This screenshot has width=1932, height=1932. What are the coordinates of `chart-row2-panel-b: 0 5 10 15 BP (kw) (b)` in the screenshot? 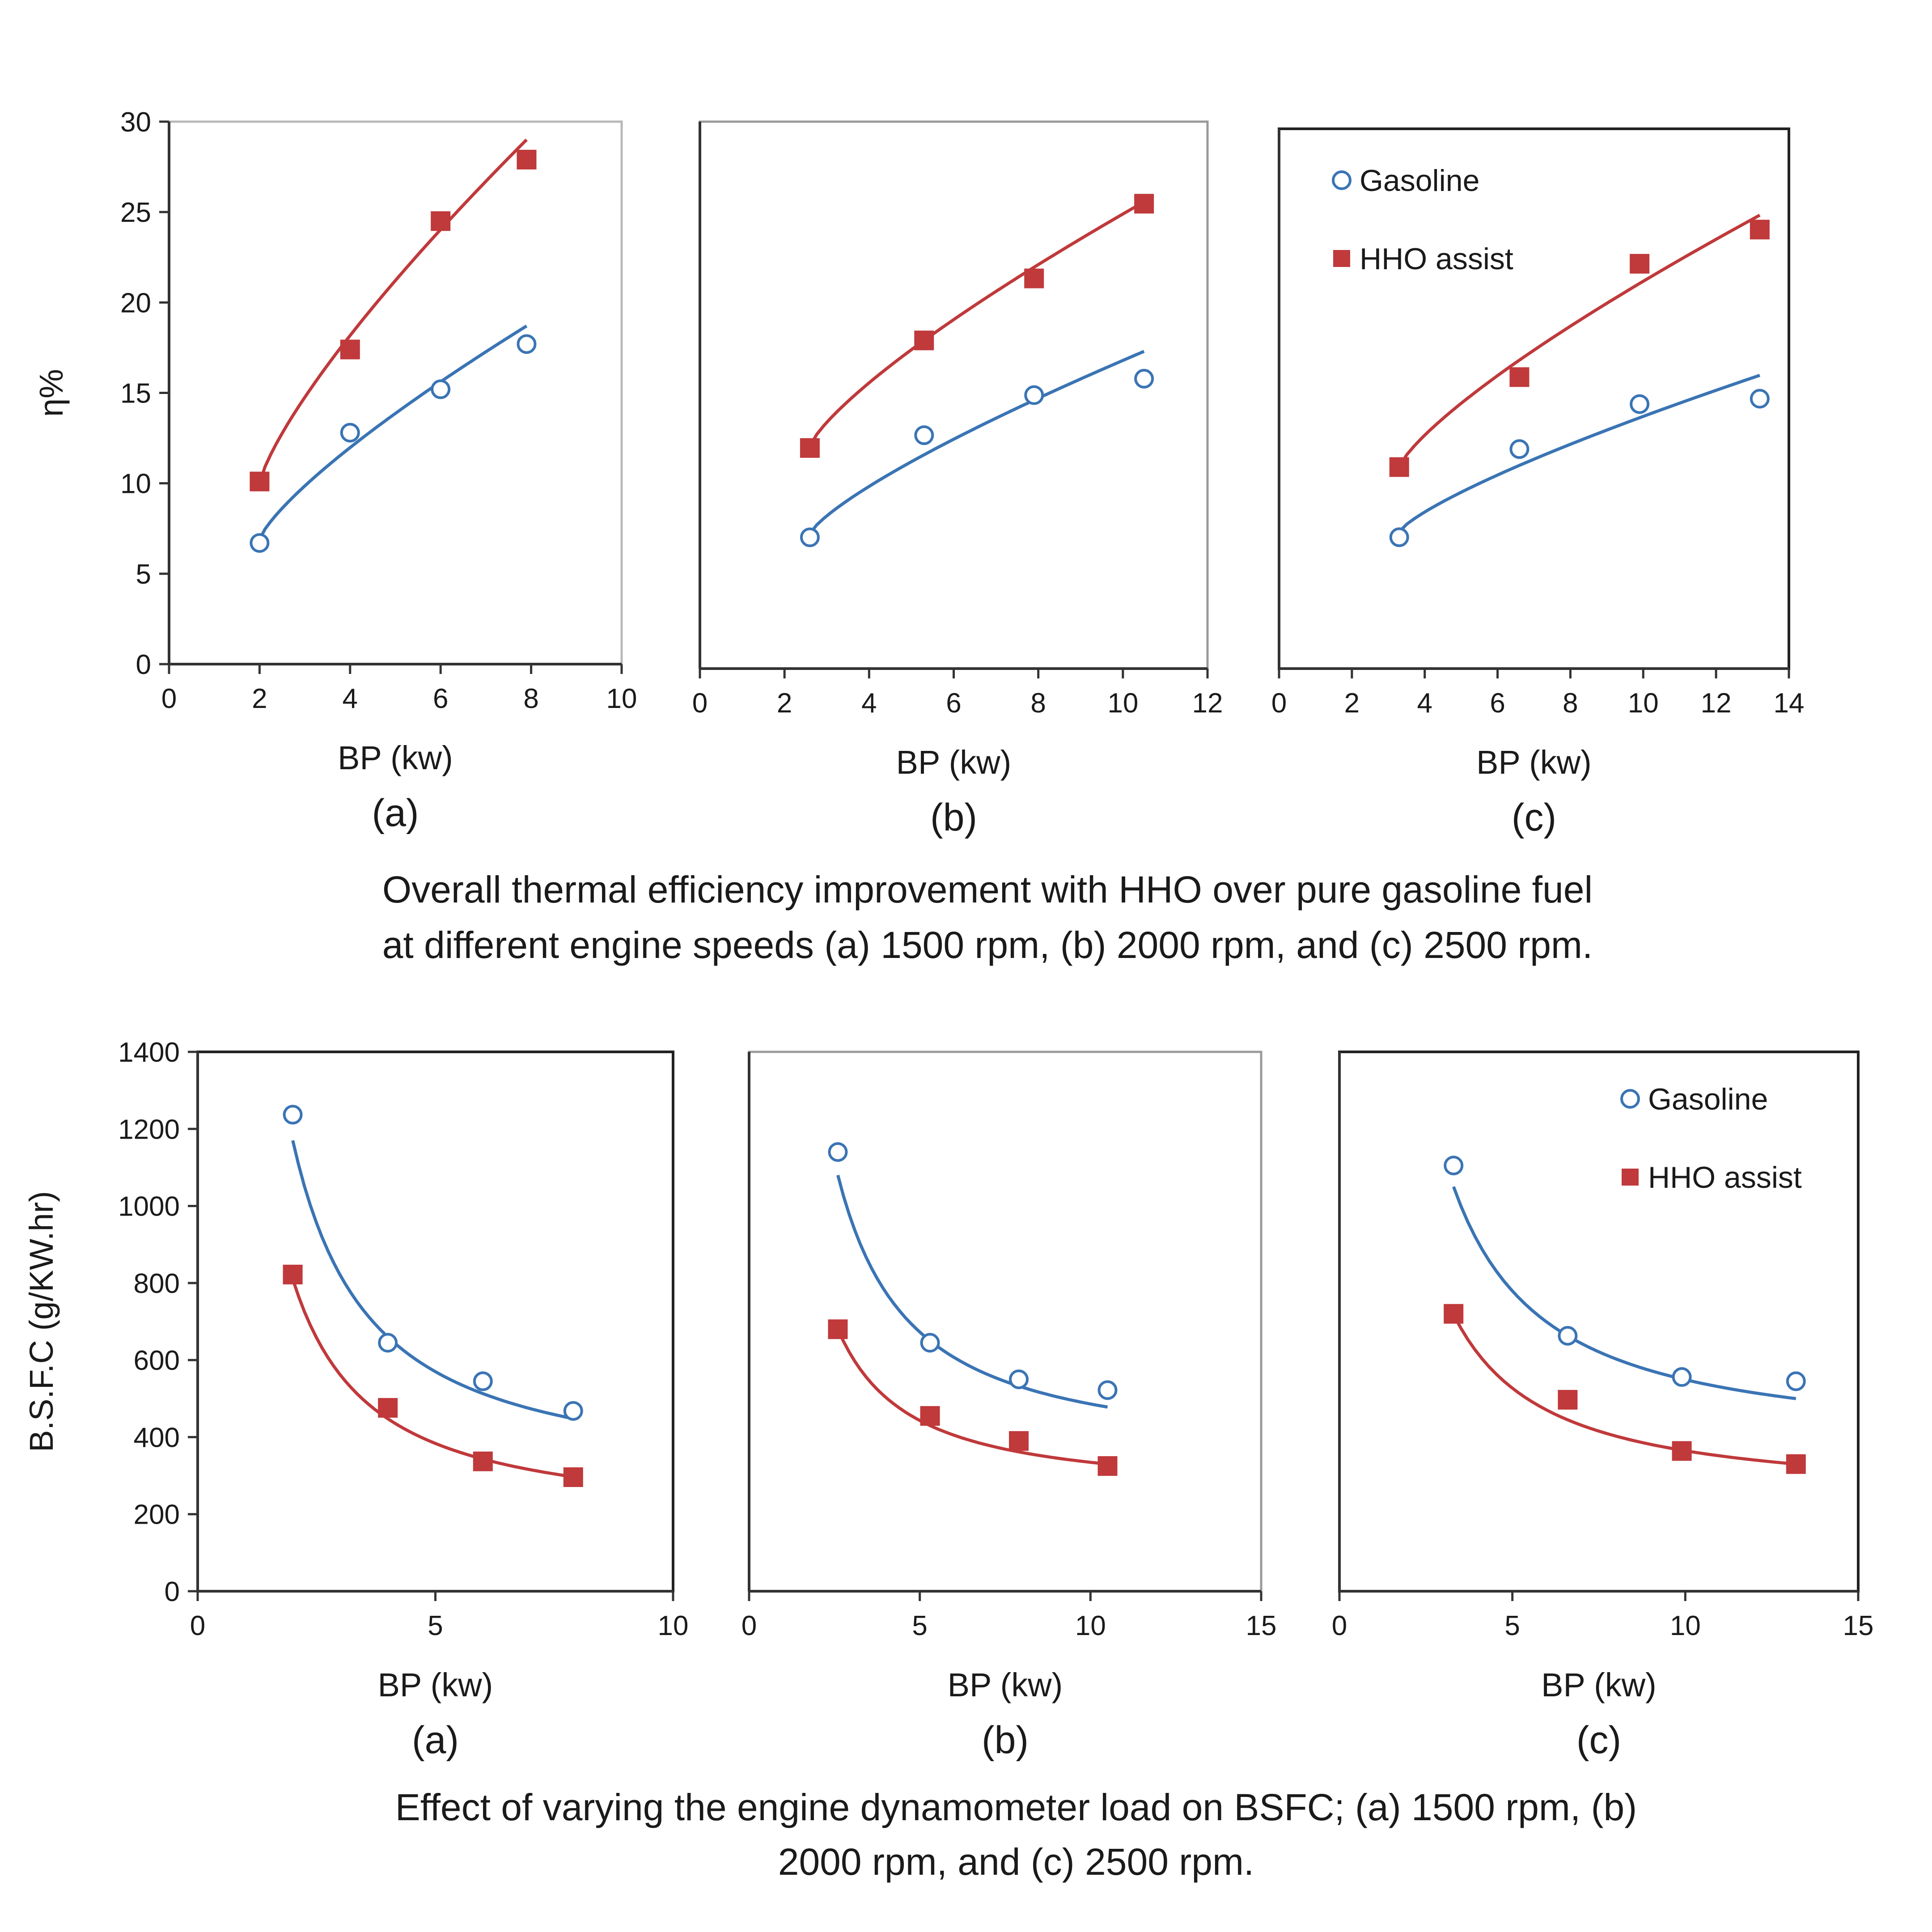 It's located at (1009, 1406).